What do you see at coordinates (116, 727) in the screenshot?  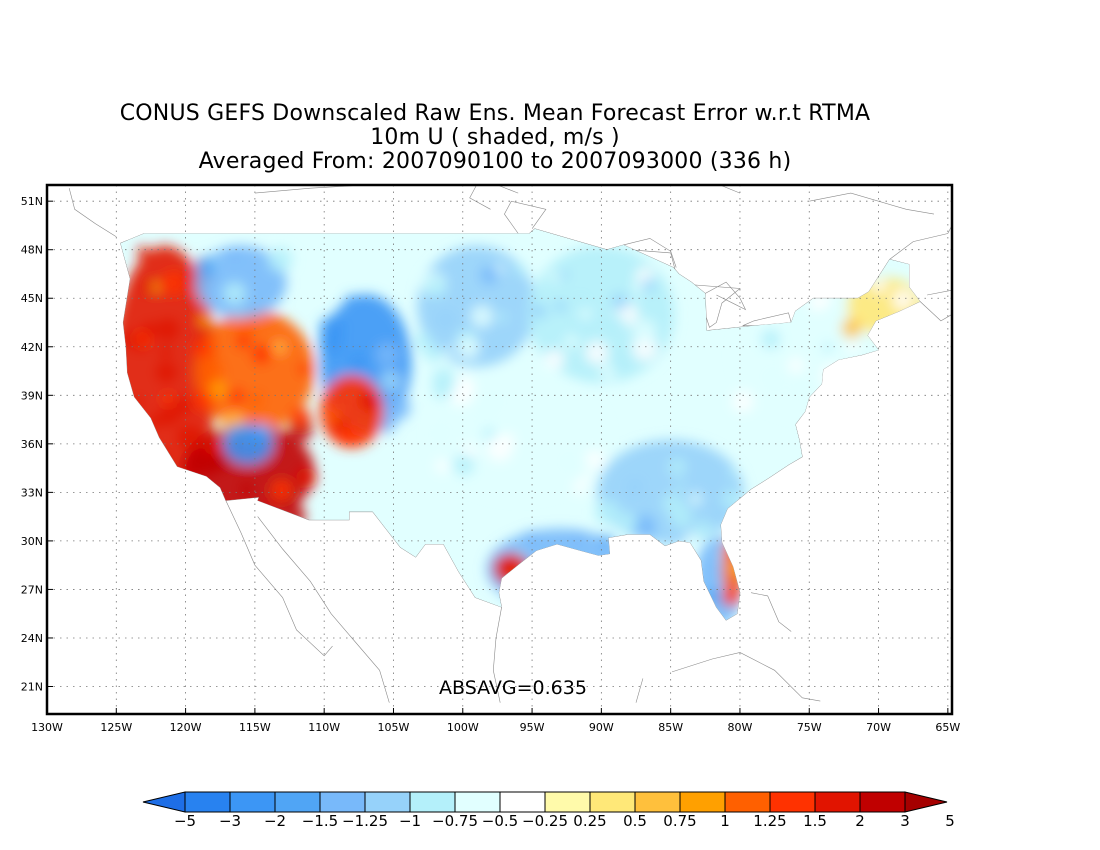 I see `lon-tick-label: 125W` at bounding box center [116, 727].